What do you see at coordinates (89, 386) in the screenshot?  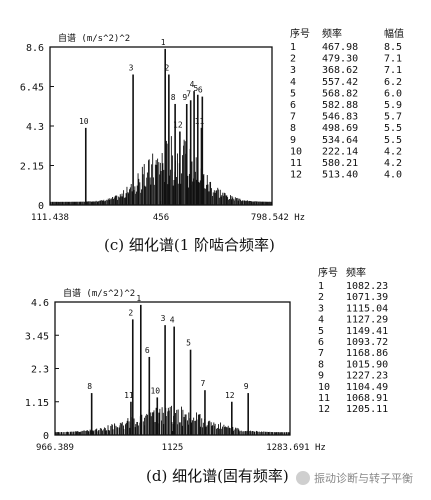 I see `peak-label: 8` at bounding box center [89, 386].